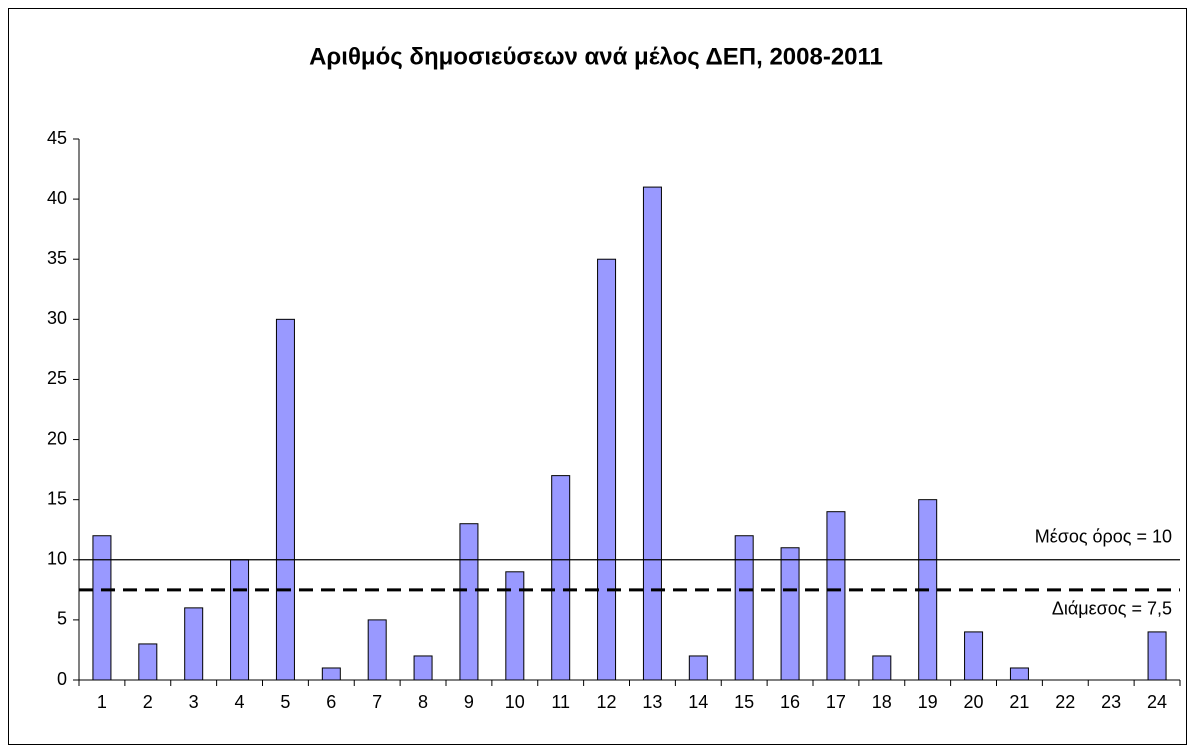 The image size is (1192, 751). I want to click on y-tick-label: 15, so click(57, 498).